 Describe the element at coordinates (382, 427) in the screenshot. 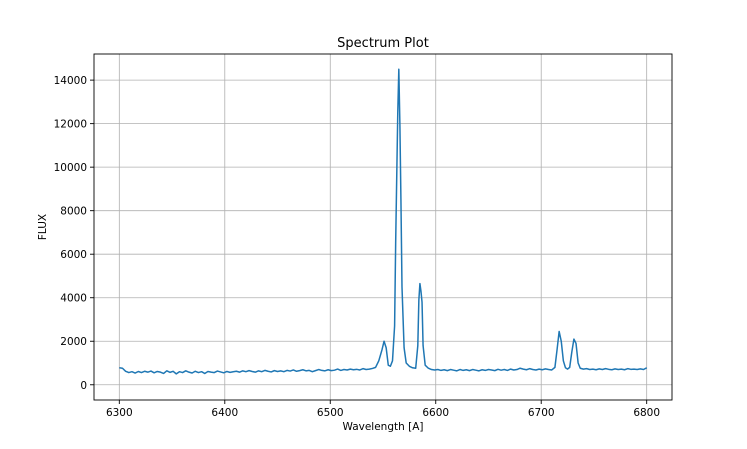

I see `x-axis-label: Wavelength [A]` at that location.